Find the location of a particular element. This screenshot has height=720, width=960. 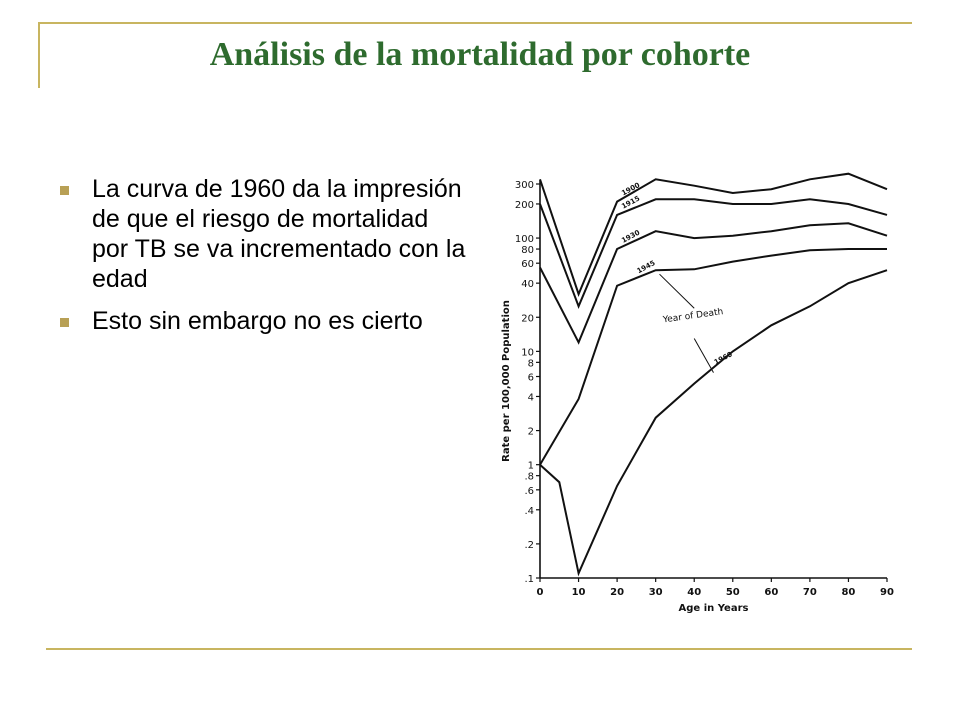

y-tick-label: .2 is located at coordinates (529, 545).